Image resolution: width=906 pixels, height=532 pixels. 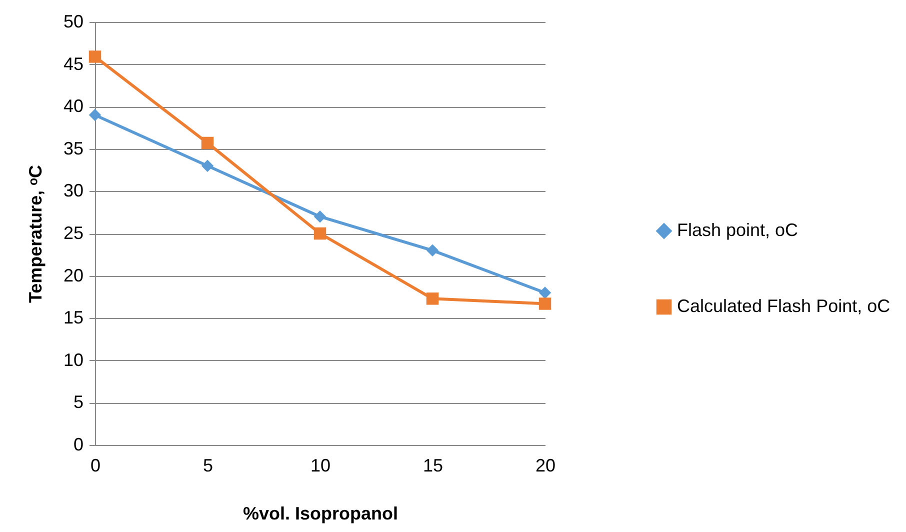 What do you see at coordinates (73, 22) in the screenshot?
I see `y-tick-label: 50` at bounding box center [73, 22].